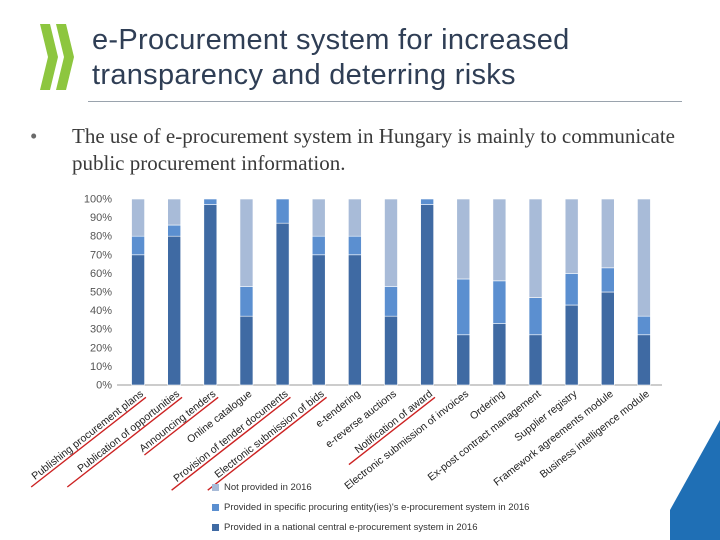 The image size is (720, 540). Describe the element at coordinates (101, 218) in the screenshot. I see `y-tick-label: 90%` at that location.